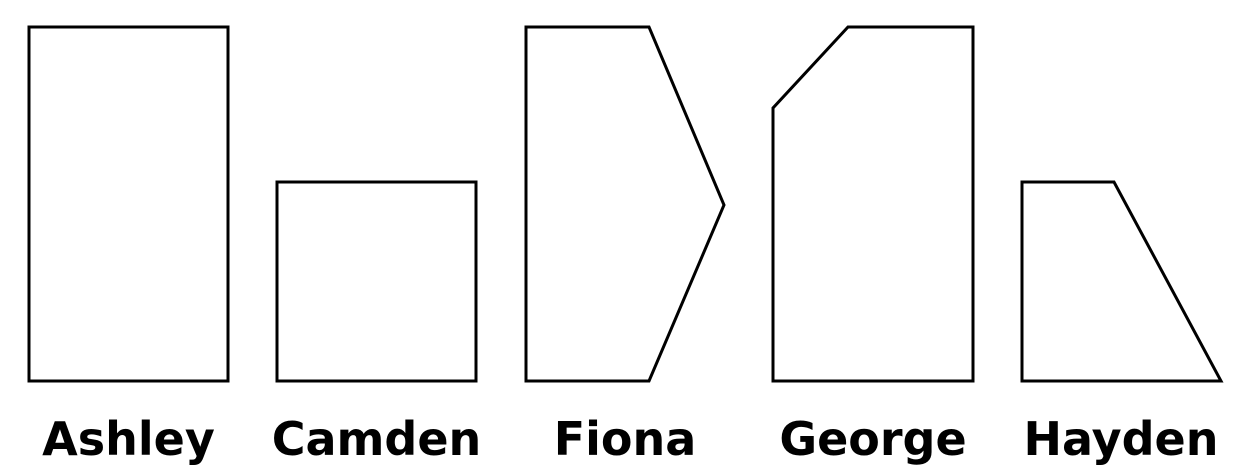 The height and width of the screenshot is (476, 1248). I want to click on george-label: George, so click(872, 439).